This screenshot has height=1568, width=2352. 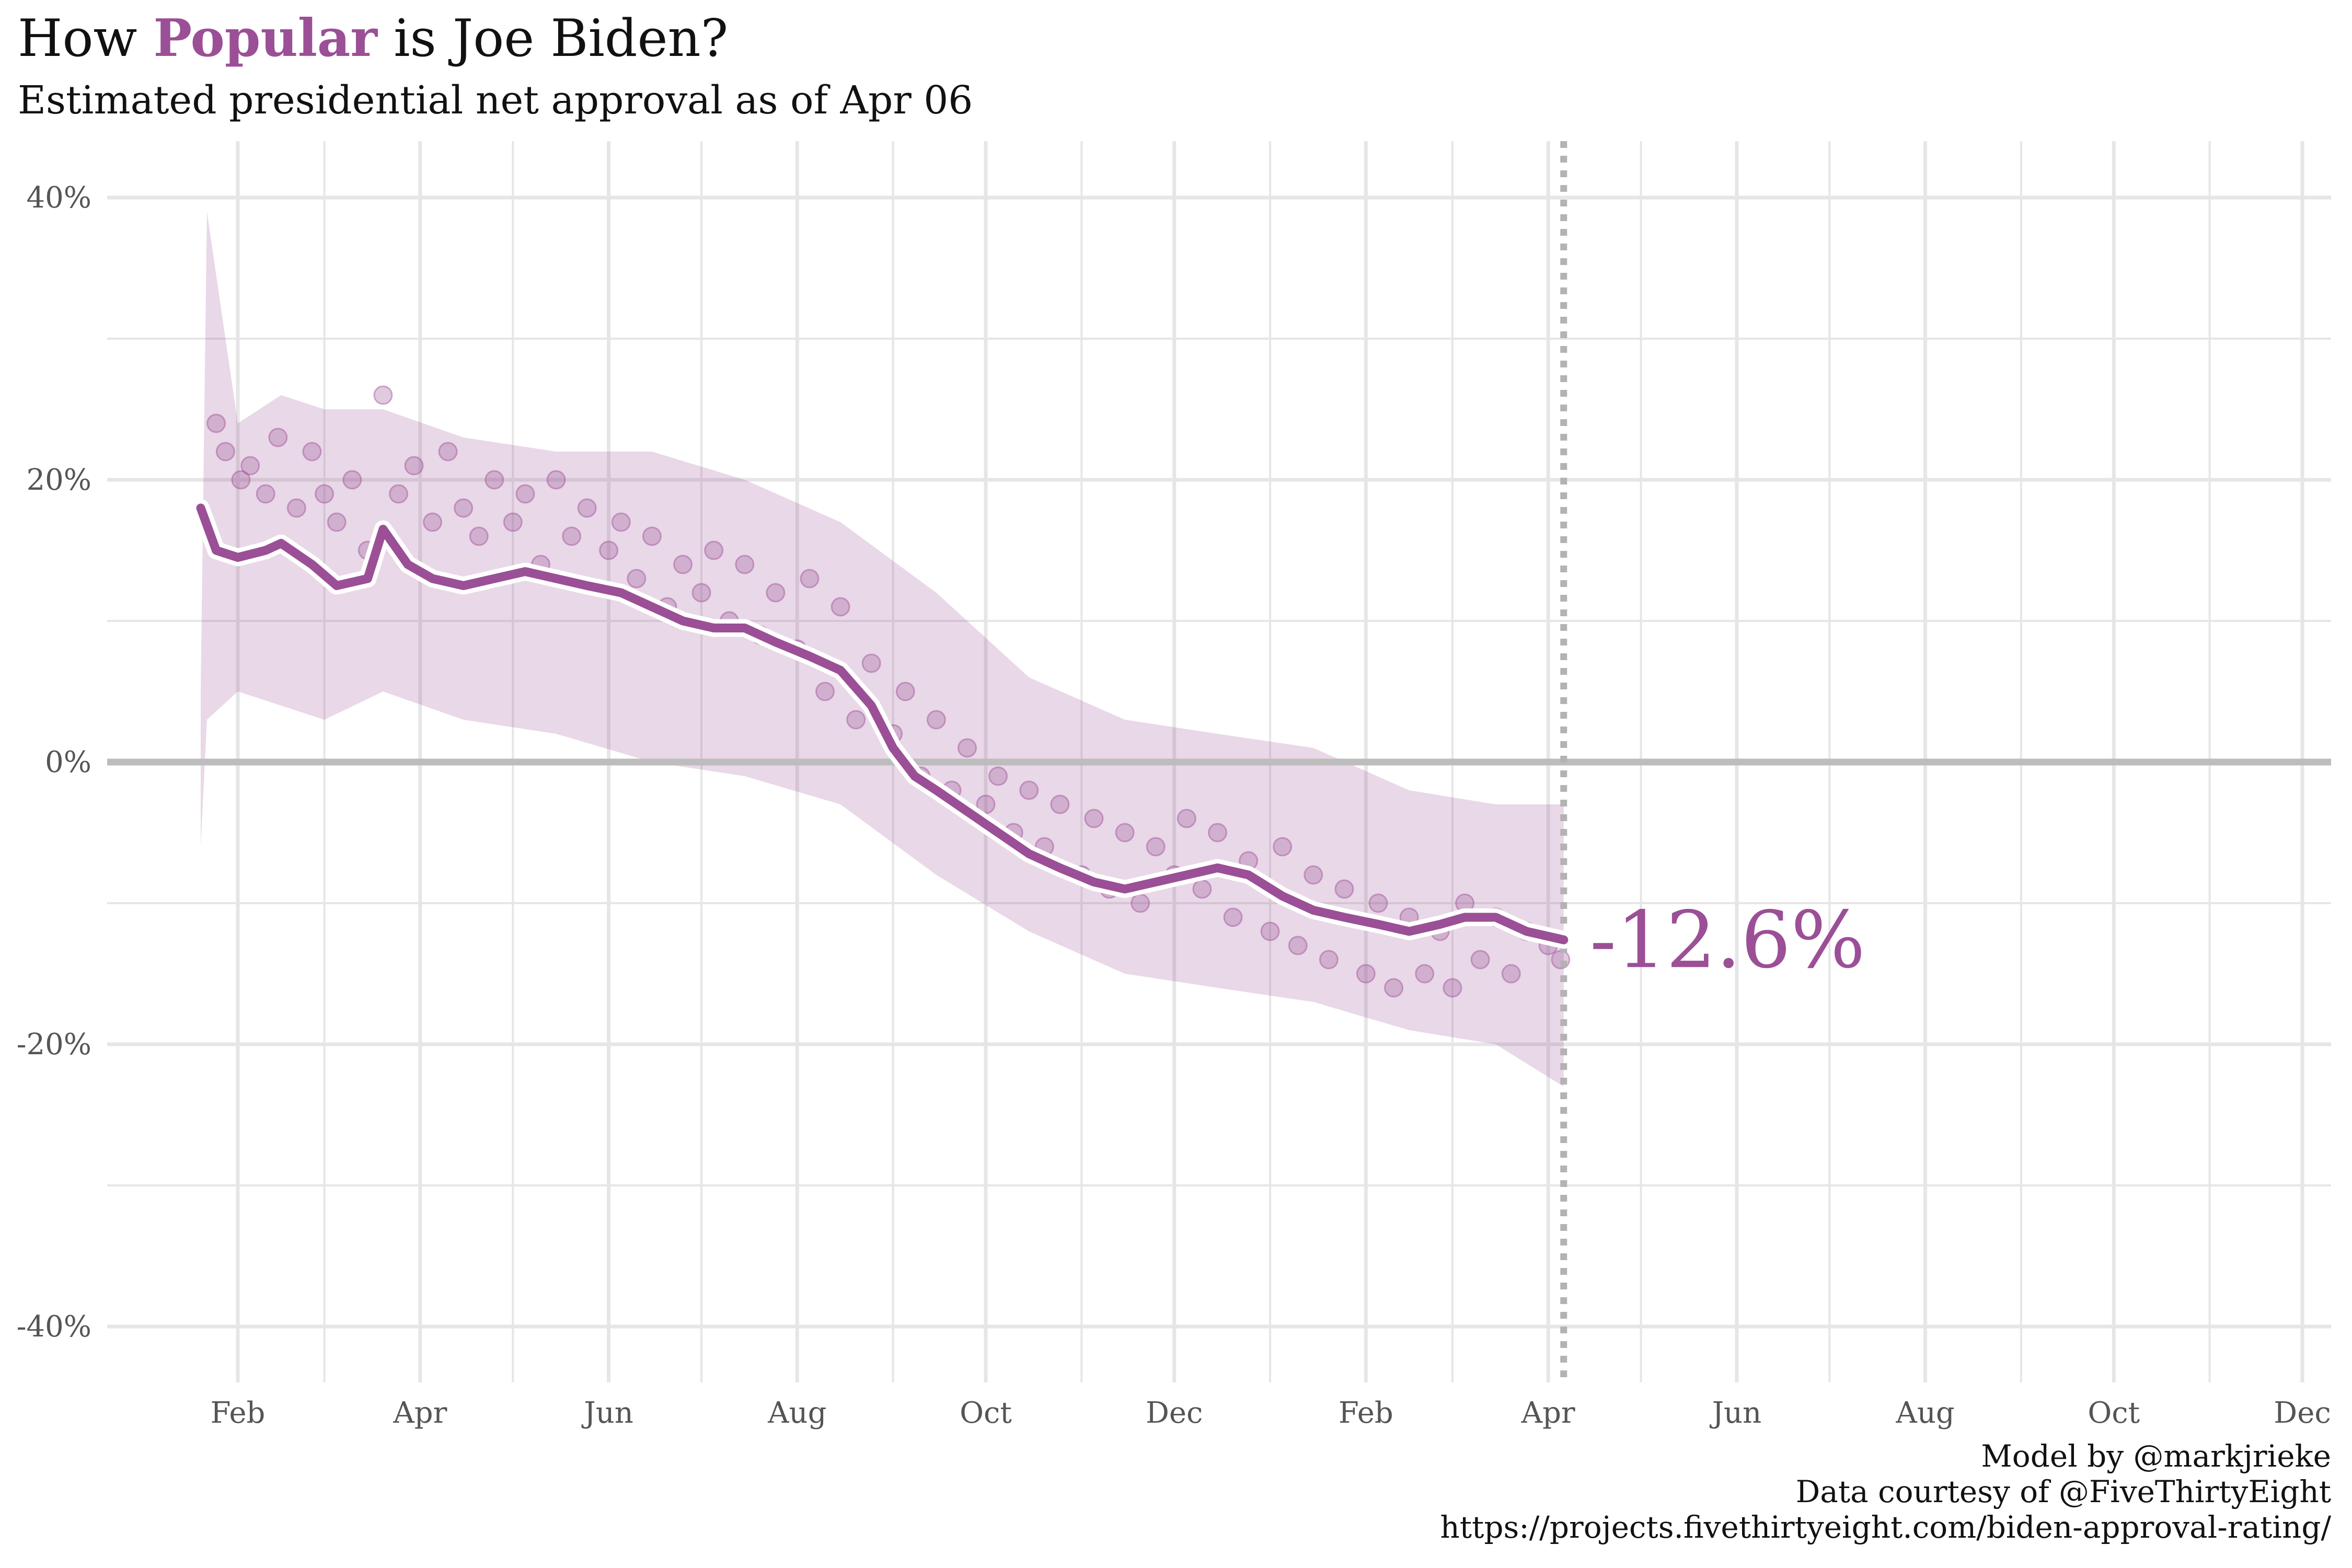 I want to click on y-tick-label: 0%, so click(x=68, y=762).